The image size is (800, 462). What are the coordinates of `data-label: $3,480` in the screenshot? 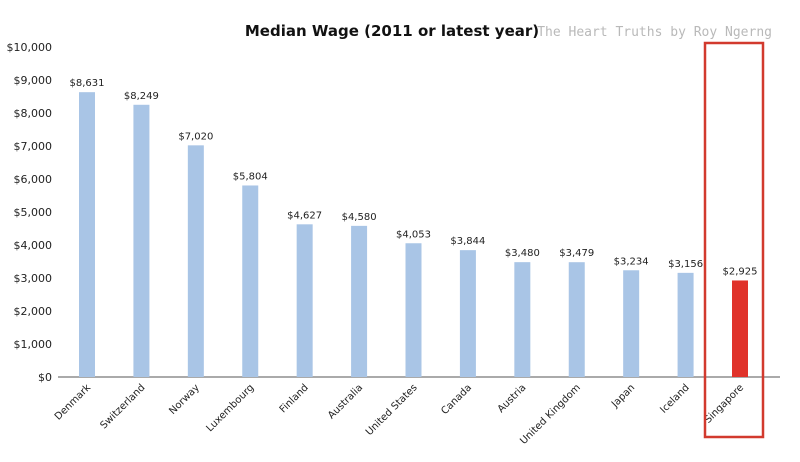 It's located at (522, 253).